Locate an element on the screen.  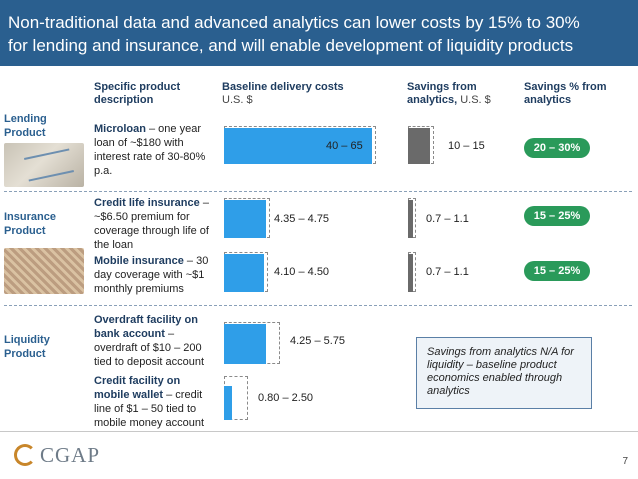
savings-value-microloan: 10 – 15 is located at coordinates (466, 146).